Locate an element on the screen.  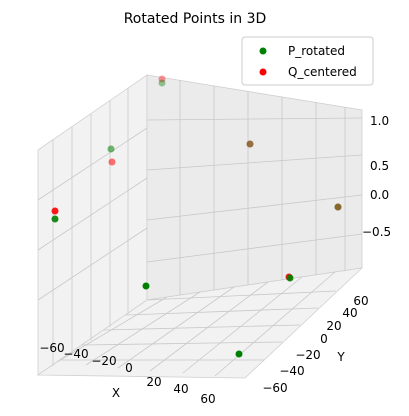
y-axis-label: Y is located at coordinates (340, 357).